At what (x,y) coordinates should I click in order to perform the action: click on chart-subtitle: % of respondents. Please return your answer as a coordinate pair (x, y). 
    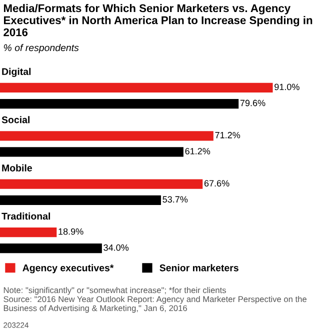
    Looking at the image, I should click on (41, 49).